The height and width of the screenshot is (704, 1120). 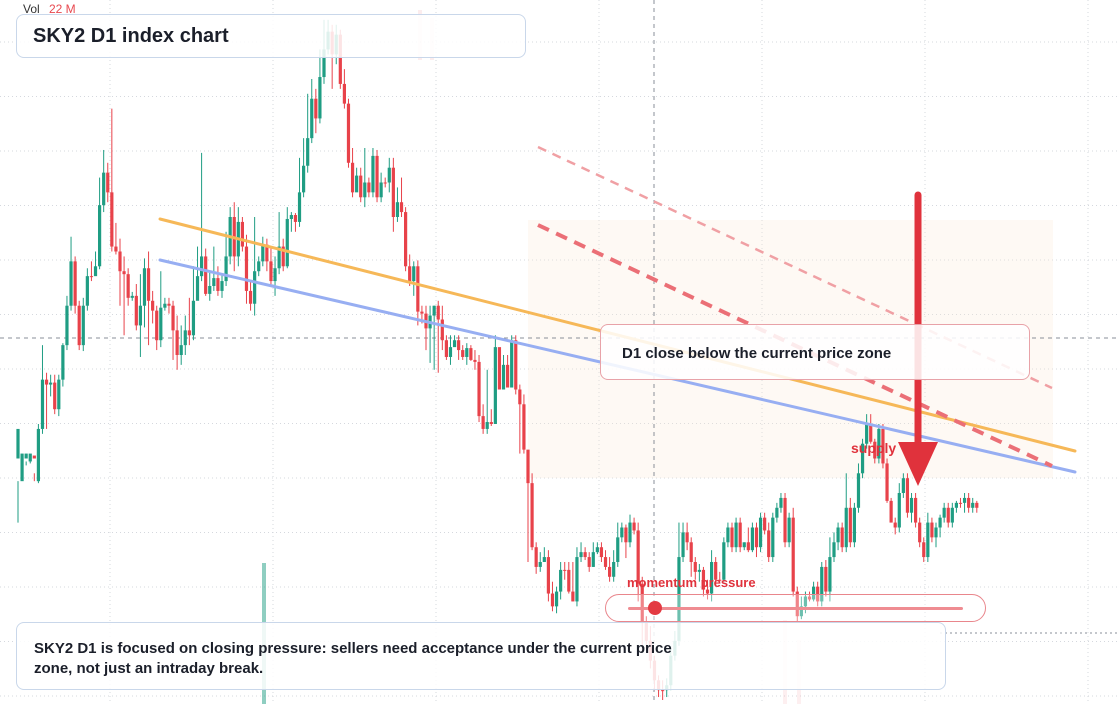 What do you see at coordinates (795, 608) in the screenshot?
I see `momentum-pressure-slider` at bounding box center [795, 608].